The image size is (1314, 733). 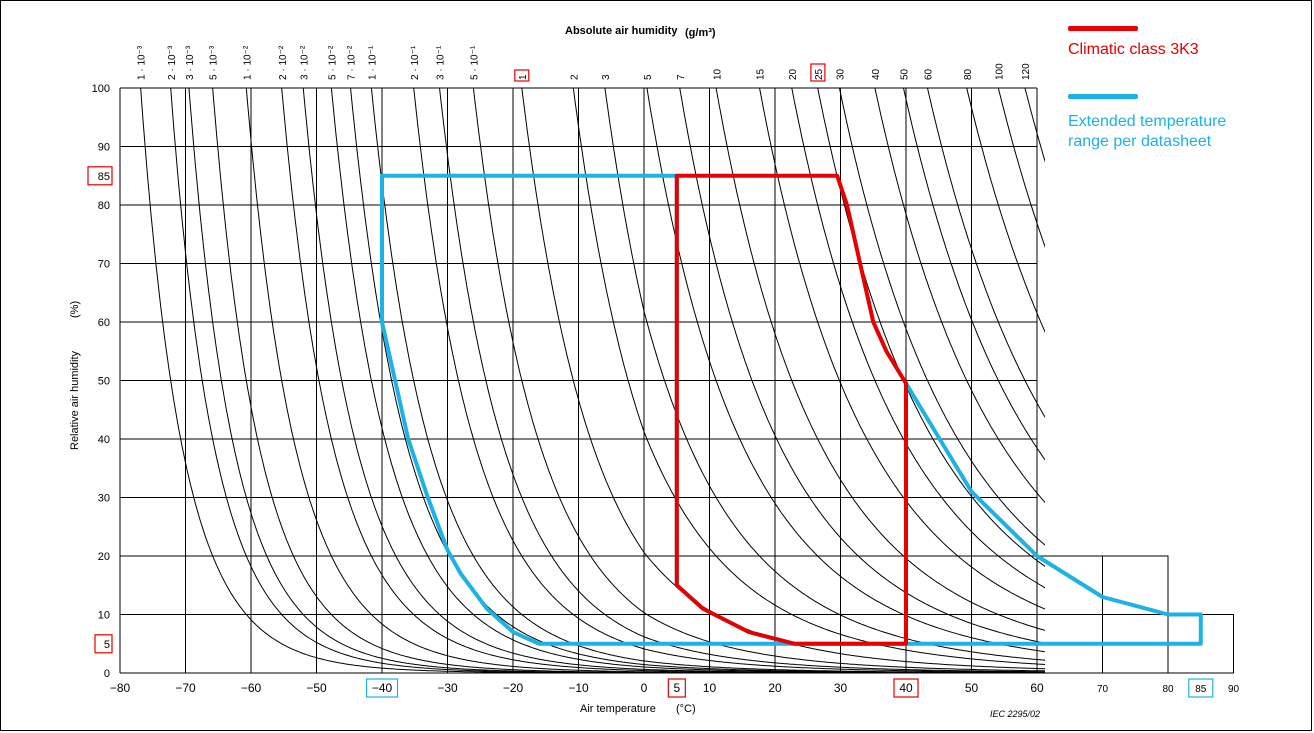 I want to click on y-tick-label: 40, so click(x=104, y=440).